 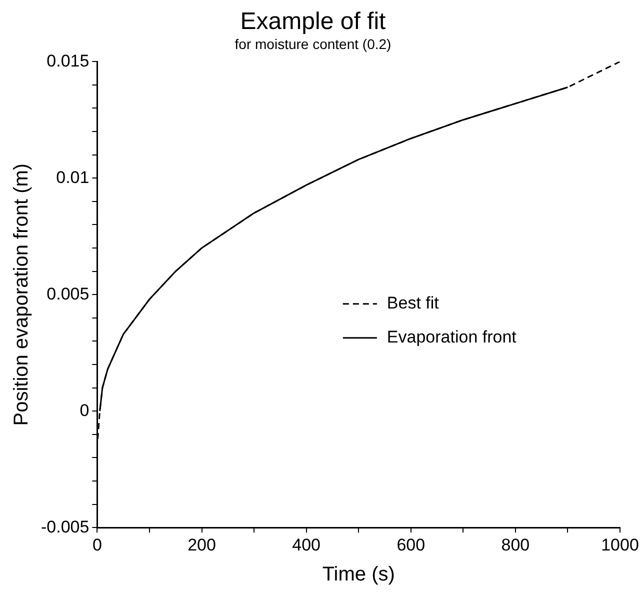 I want to click on y-tick-label: 0.015, so click(x=68, y=60).